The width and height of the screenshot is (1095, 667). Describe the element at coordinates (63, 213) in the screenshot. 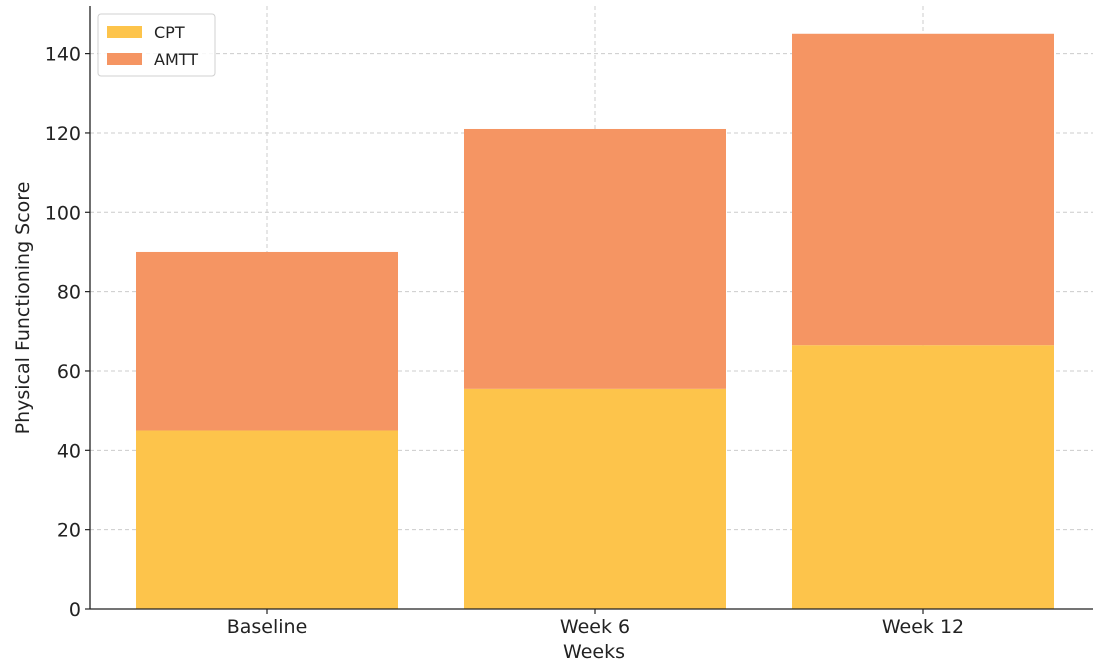

I see `y-tick-label: 100` at that location.